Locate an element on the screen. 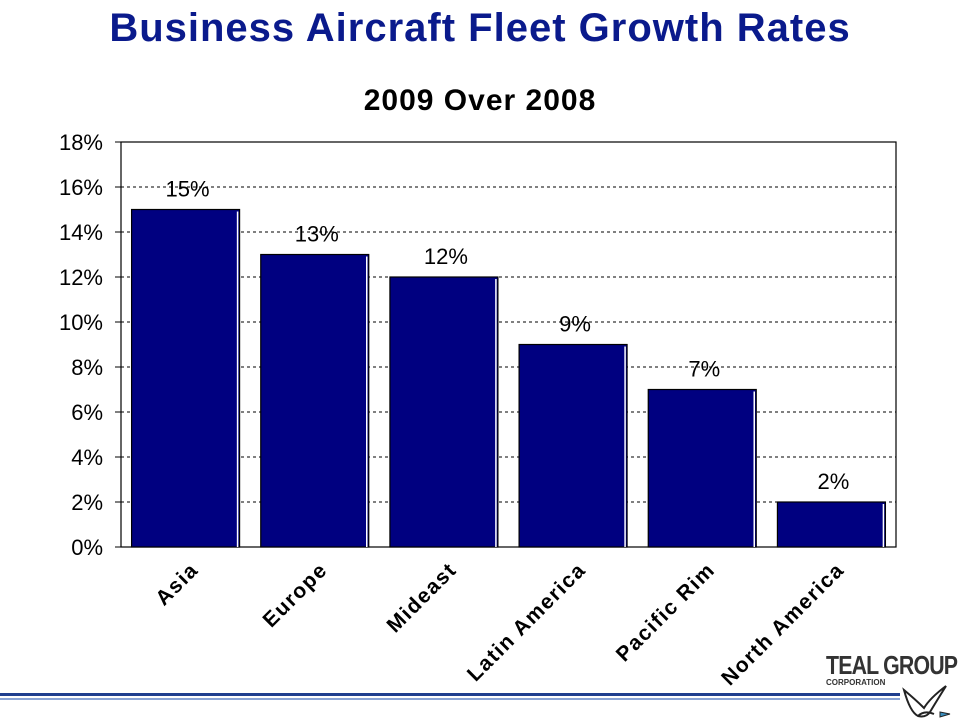 This screenshot has height=720, width=960. footer-rule-light is located at coordinates (450, 699).